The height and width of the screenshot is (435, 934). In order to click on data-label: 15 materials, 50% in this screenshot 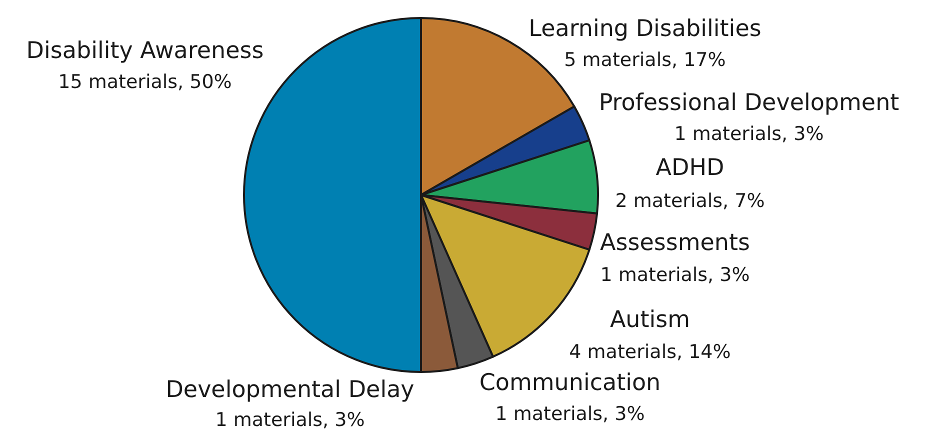, I will do `click(145, 82)`.